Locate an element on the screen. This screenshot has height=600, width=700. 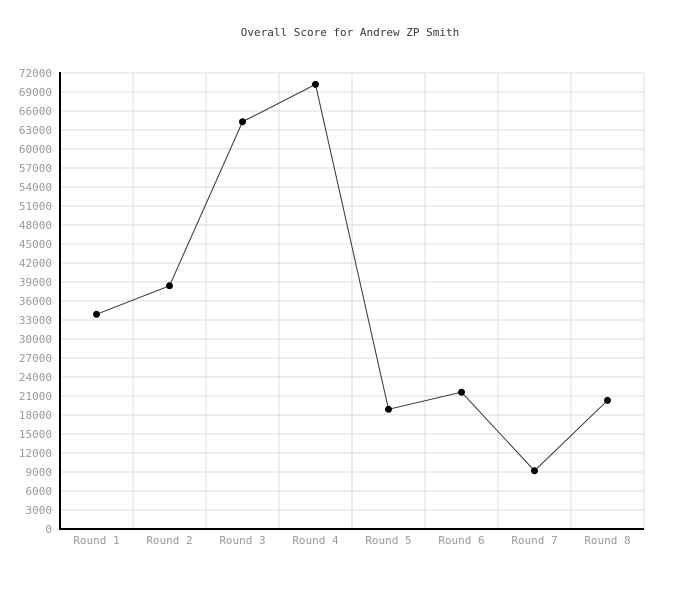
x-tick-label: Round 2 is located at coordinates (169, 540).